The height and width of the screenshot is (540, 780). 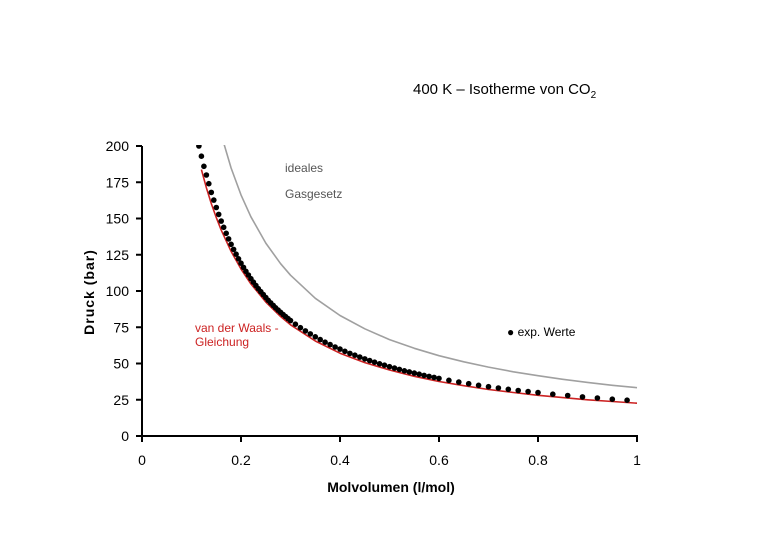 What do you see at coordinates (121, 327) in the screenshot?
I see `y-tick-label: 75` at bounding box center [121, 327].